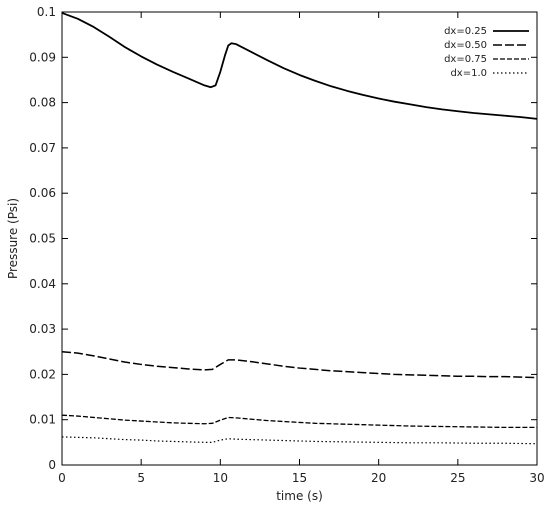 The image size is (550, 515). I want to click on y-tick-label: 0.03, so click(42, 329).